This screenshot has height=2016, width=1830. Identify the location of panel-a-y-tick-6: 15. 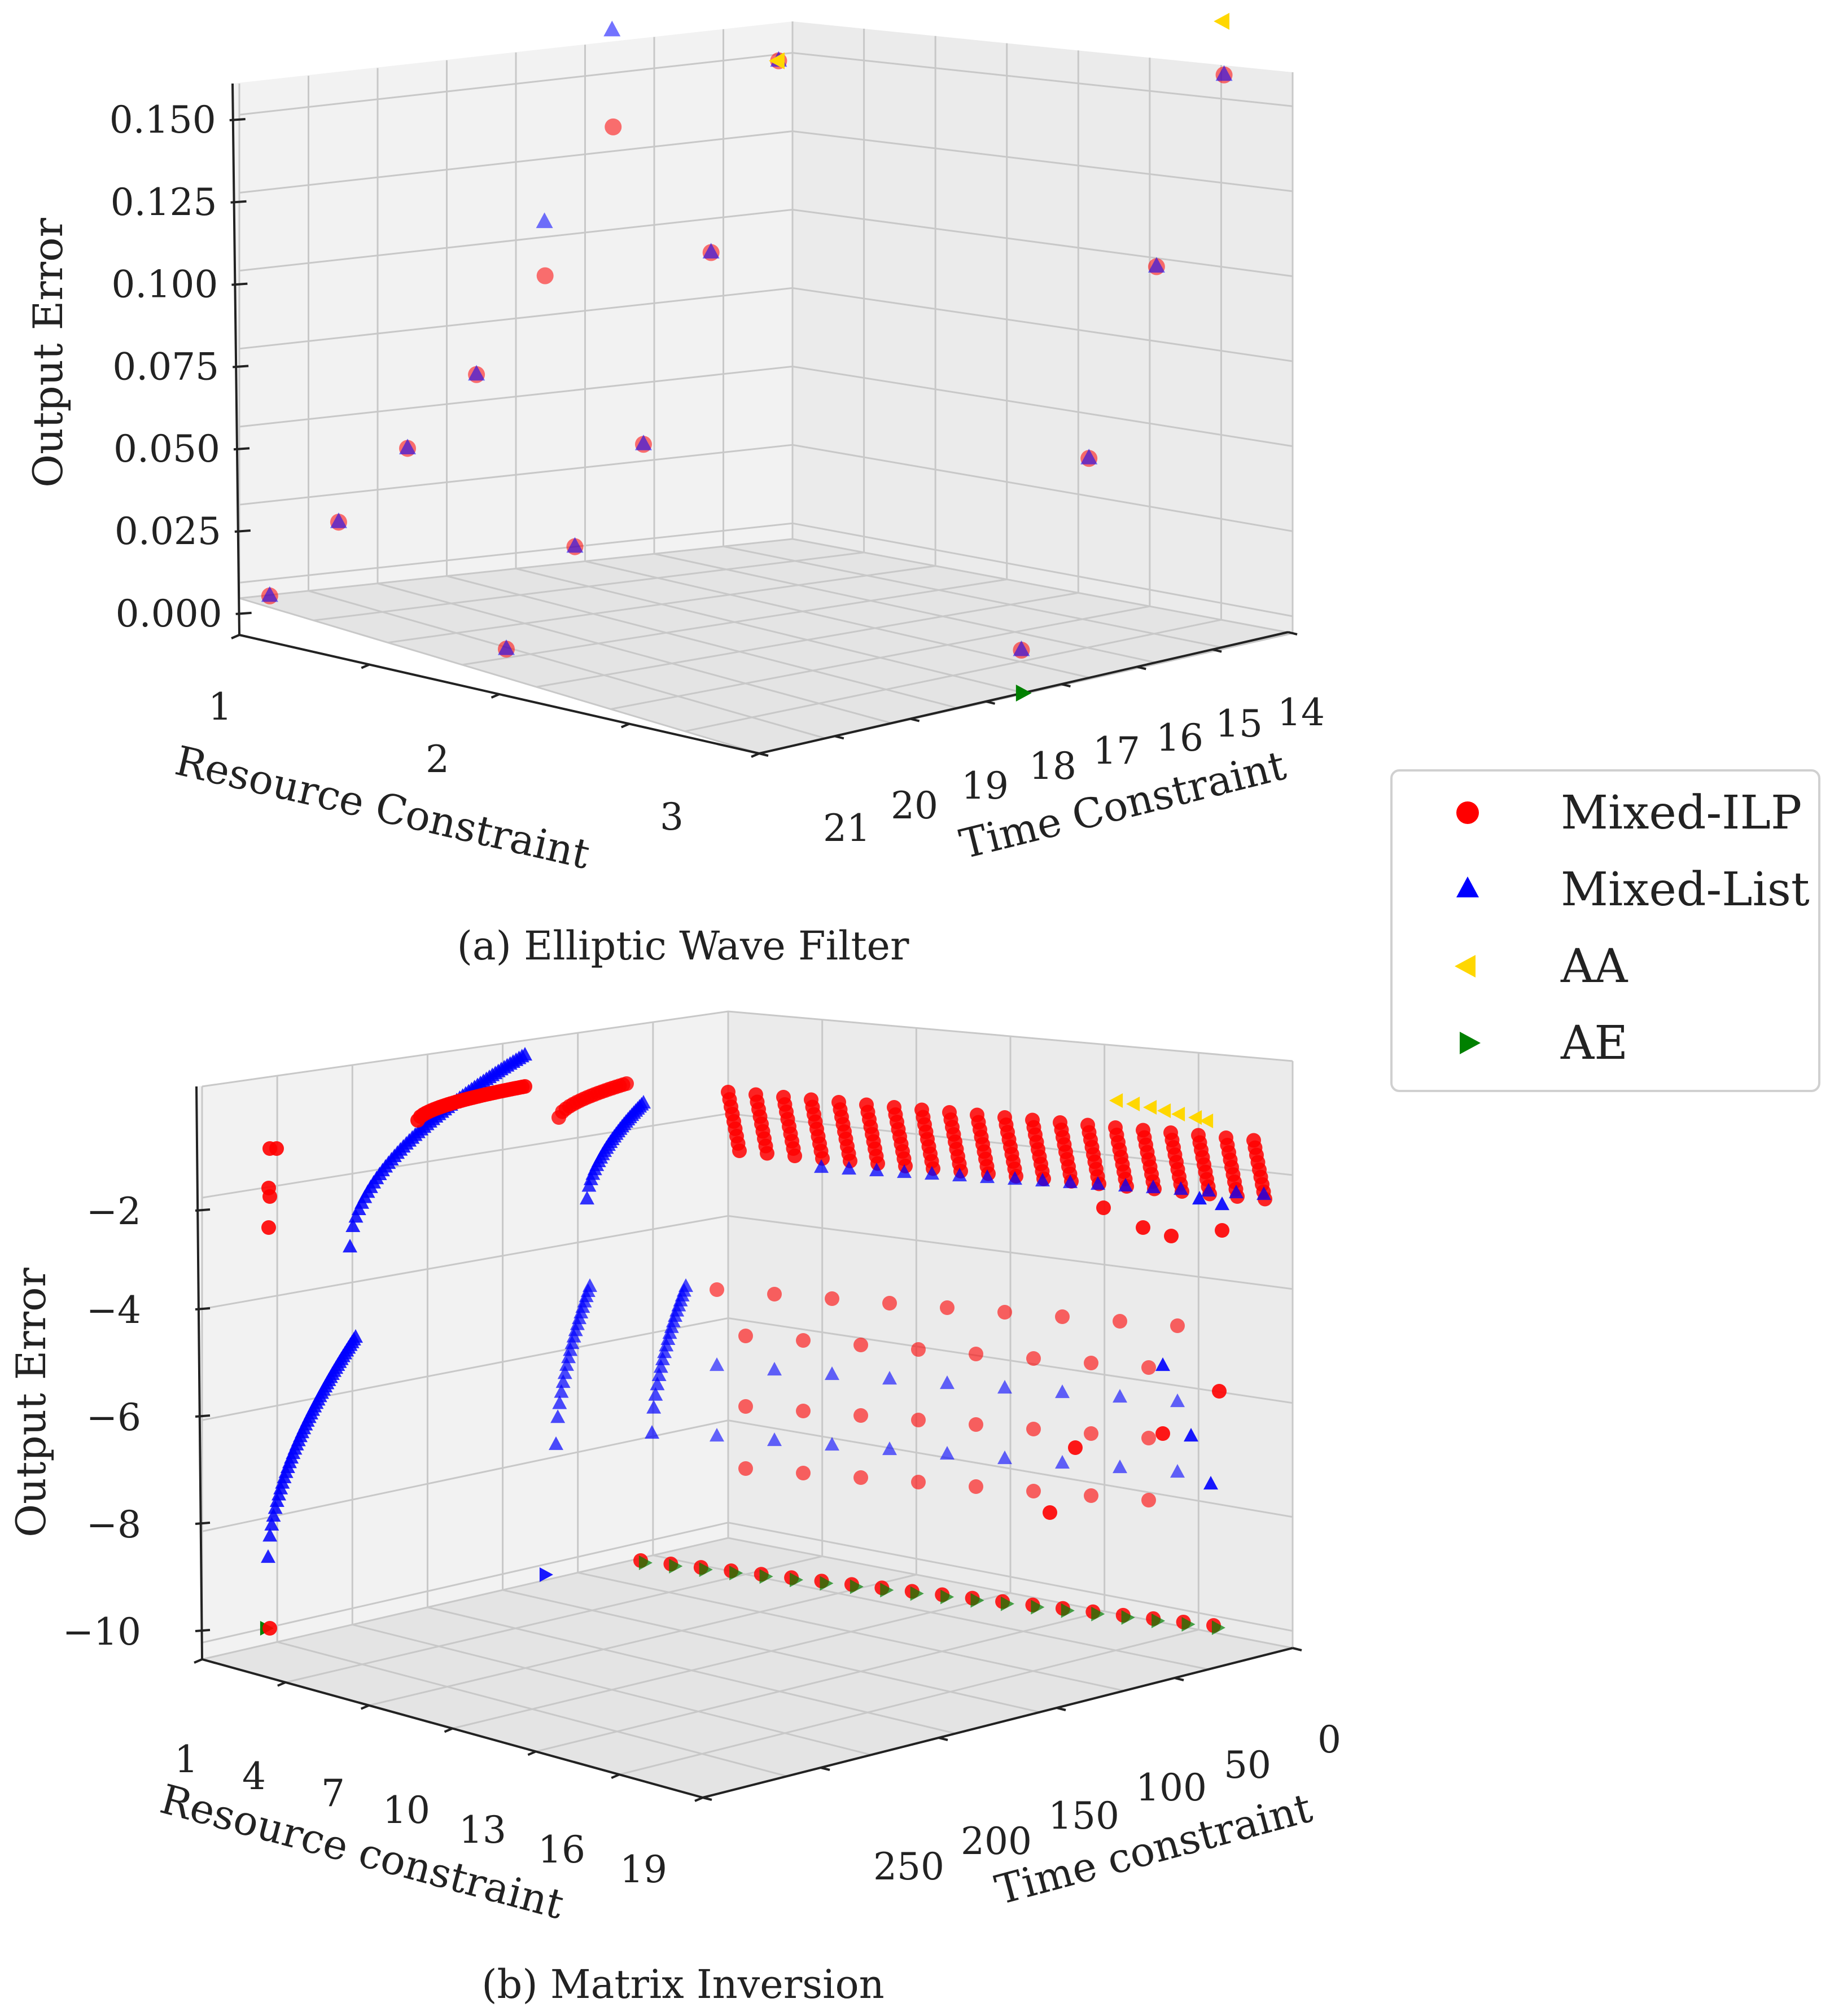
(1239, 724).